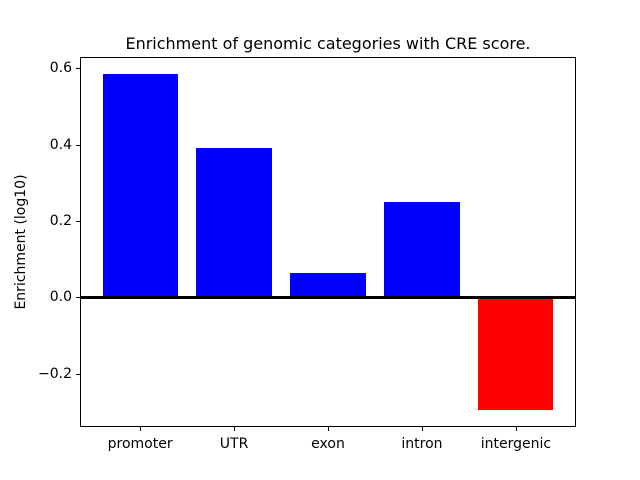 This screenshot has height=480, width=640. I want to click on bar-UTR, so click(234, 223).